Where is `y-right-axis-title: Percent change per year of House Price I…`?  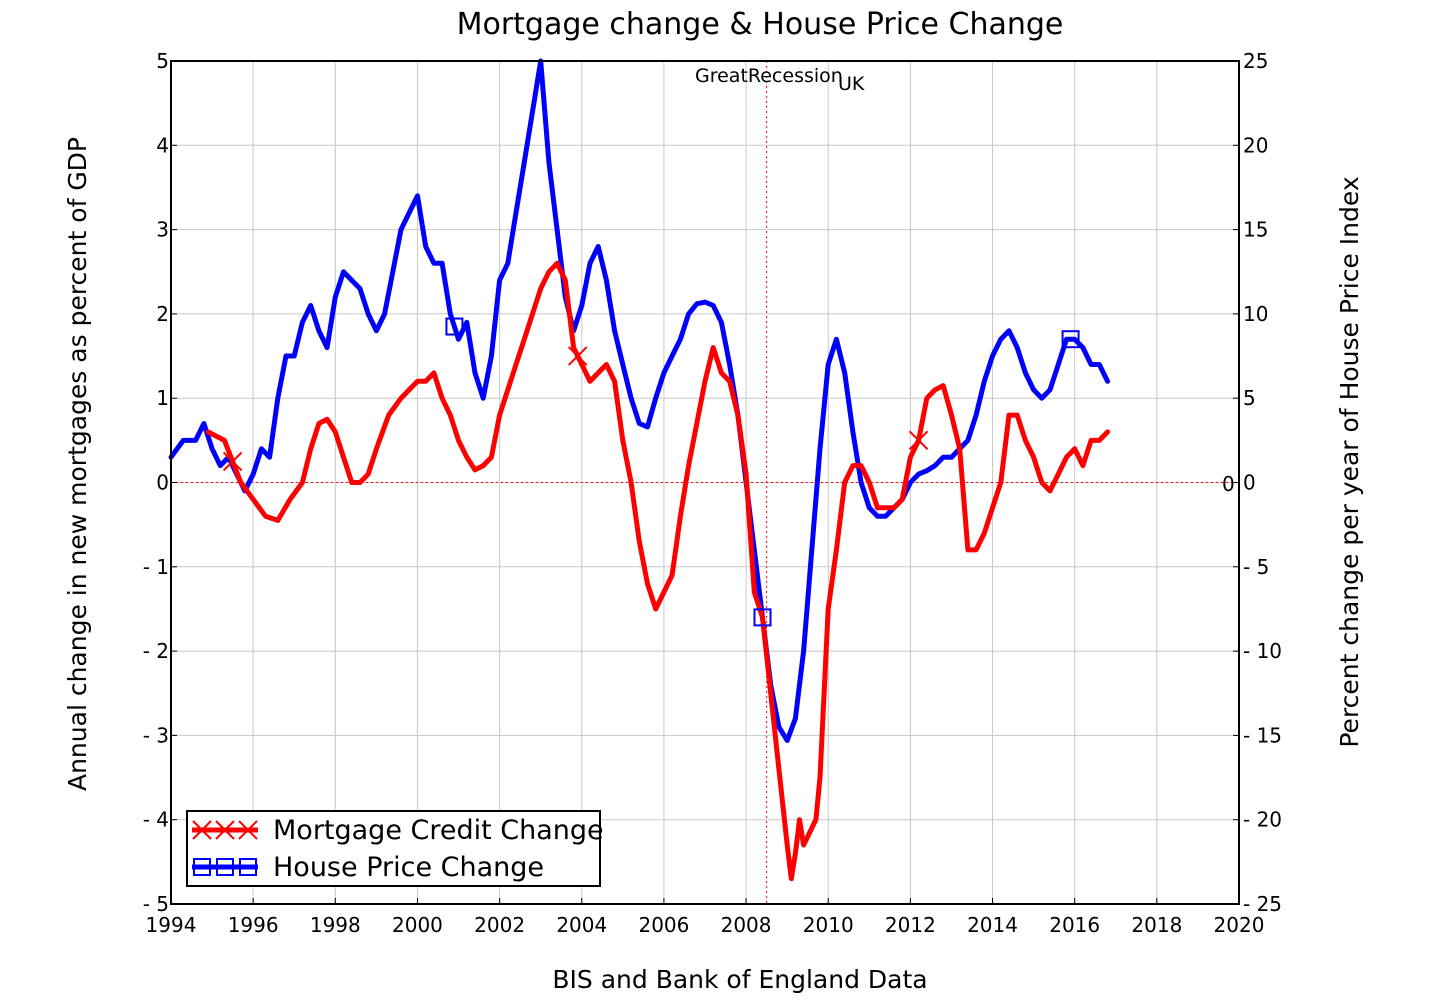 y-right-axis-title: Percent change per year of House Price I… is located at coordinates (1349, 461).